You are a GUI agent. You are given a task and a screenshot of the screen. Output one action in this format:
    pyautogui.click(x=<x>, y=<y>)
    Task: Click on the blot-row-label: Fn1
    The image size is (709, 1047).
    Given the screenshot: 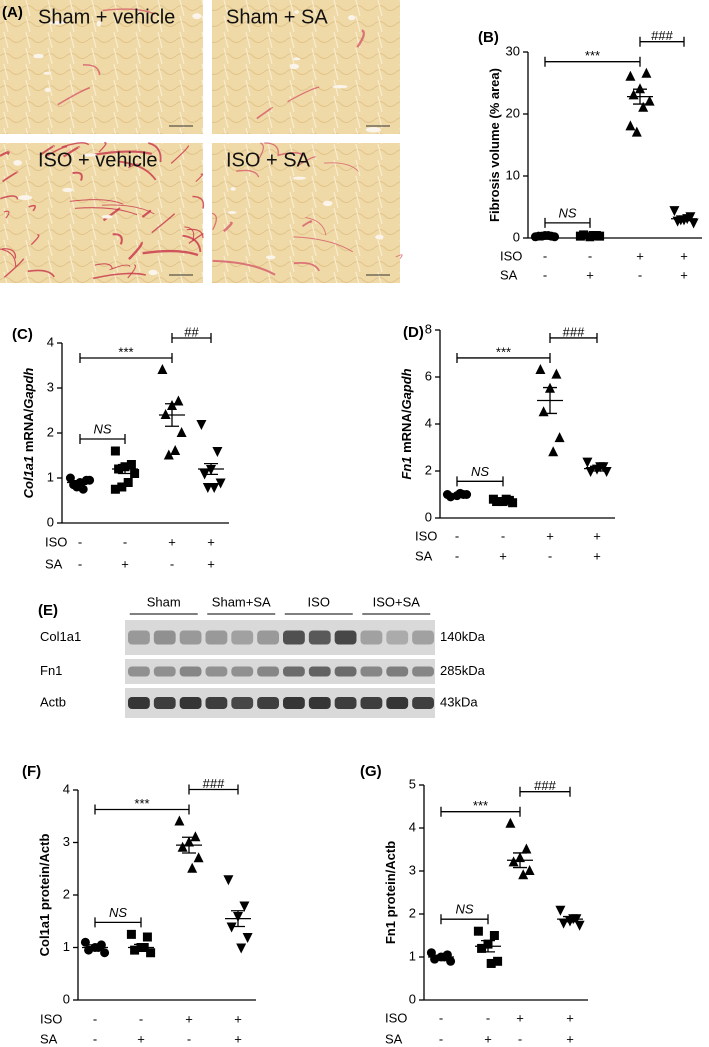 What is the action you would take?
    pyautogui.click(x=51, y=670)
    